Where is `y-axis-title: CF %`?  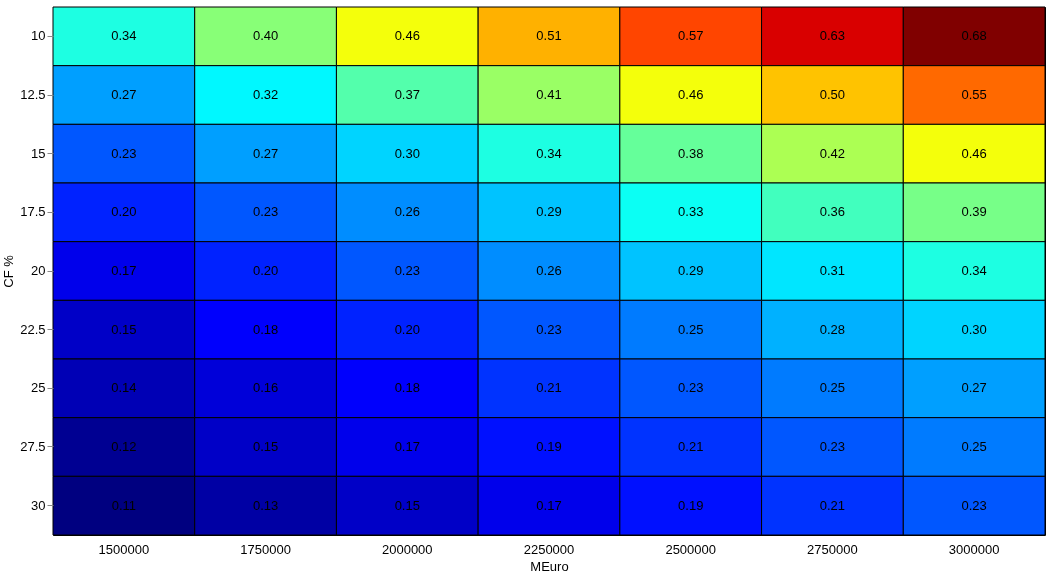 y-axis-title: CF % is located at coordinates (9, 271).